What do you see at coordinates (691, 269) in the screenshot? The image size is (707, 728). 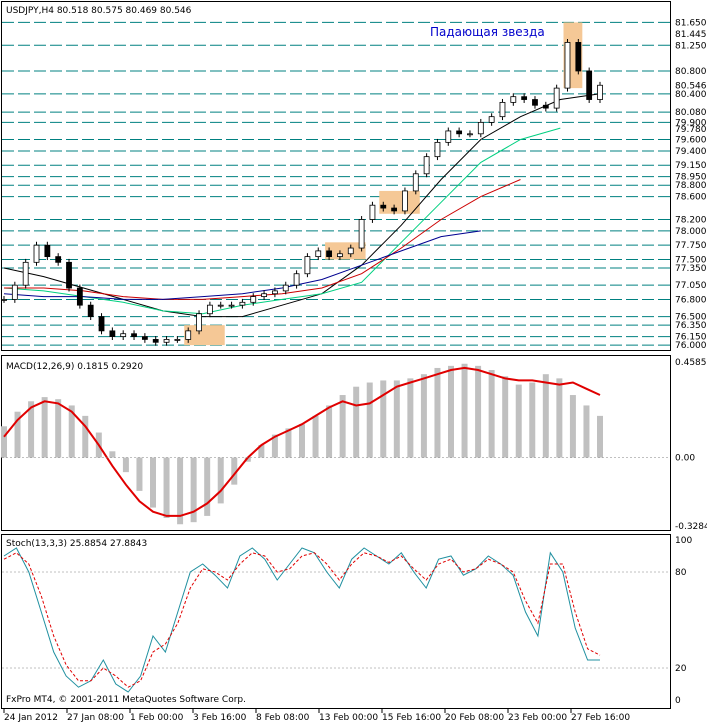 I see `price-axis-label: 77.350` at bounding box center [691, 269].